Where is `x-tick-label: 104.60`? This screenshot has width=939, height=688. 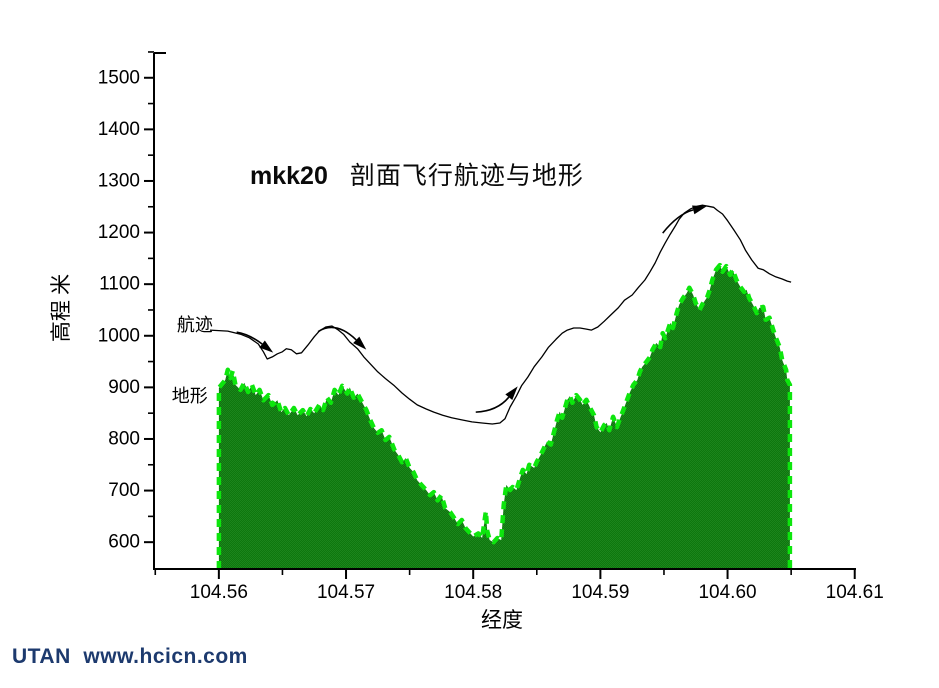 x-tick-label: 104.60 is located at coordinates (727, 592).